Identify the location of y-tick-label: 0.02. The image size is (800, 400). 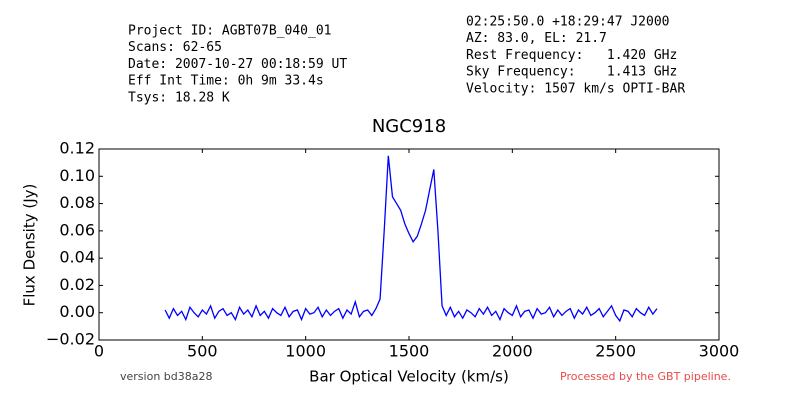
(77, 284).